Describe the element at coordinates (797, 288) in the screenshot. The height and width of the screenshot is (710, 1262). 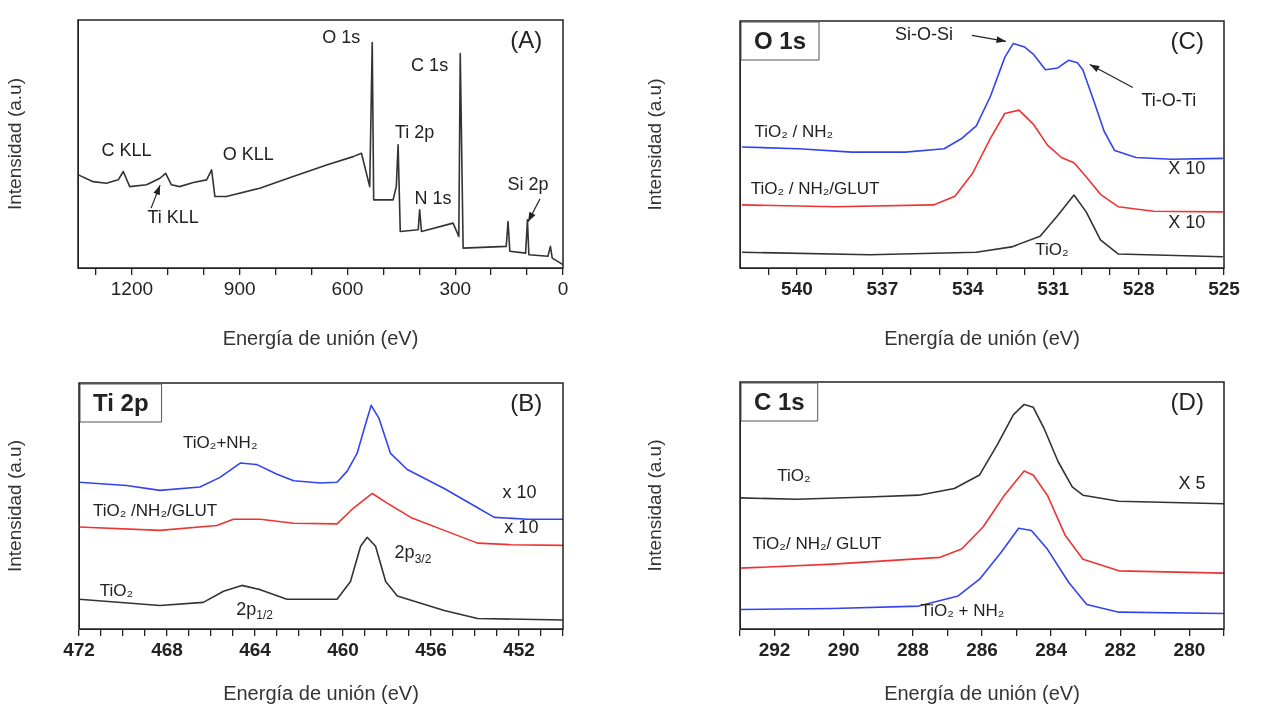
I see `x-tick-label: 540` at that location.